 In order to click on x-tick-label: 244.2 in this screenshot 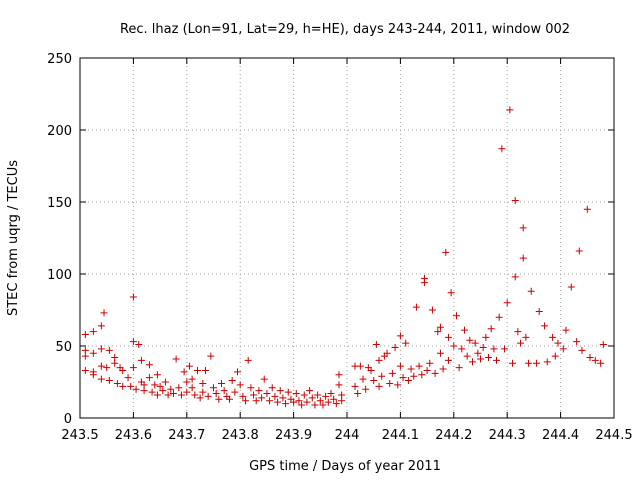, I will do `click(453, 435)`.